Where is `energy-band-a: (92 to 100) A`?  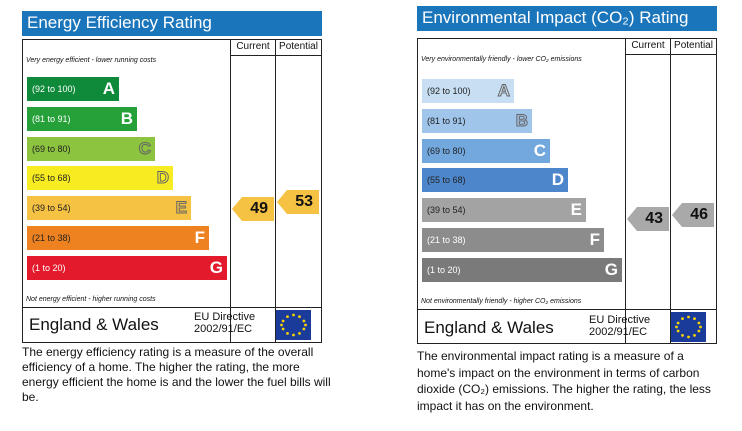
energy-band-a: (92 to 100) A is located at coordinates (73, 89).